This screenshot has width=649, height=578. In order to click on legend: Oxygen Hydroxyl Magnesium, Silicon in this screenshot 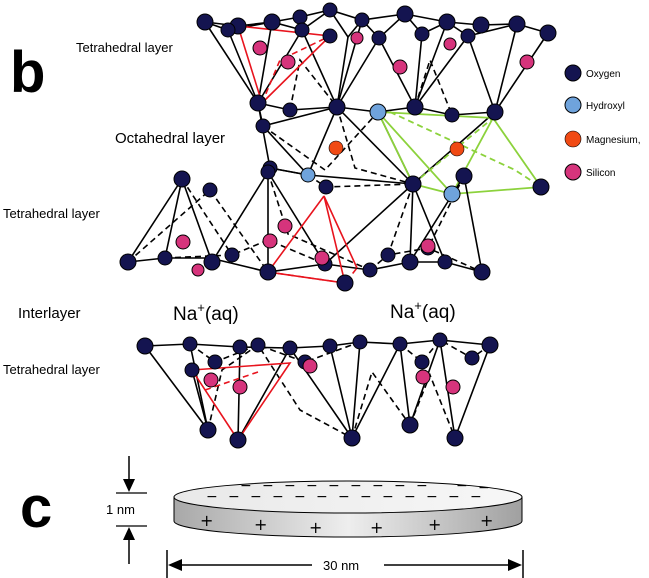, I will do `click(602, 122)`.